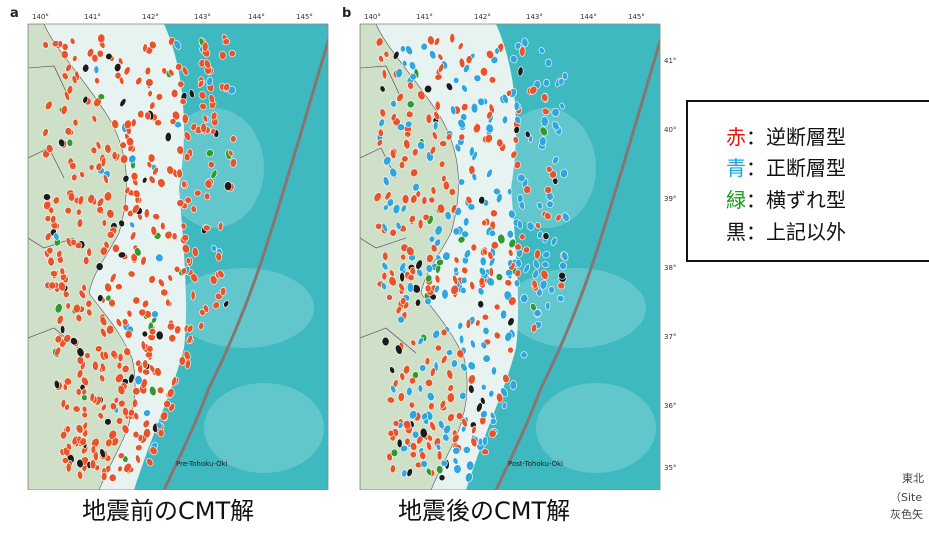 Image resolution: width=929 pixels, height=535 pixels. I want to click on legend-text: 横ずれ型, so click(806, 200).